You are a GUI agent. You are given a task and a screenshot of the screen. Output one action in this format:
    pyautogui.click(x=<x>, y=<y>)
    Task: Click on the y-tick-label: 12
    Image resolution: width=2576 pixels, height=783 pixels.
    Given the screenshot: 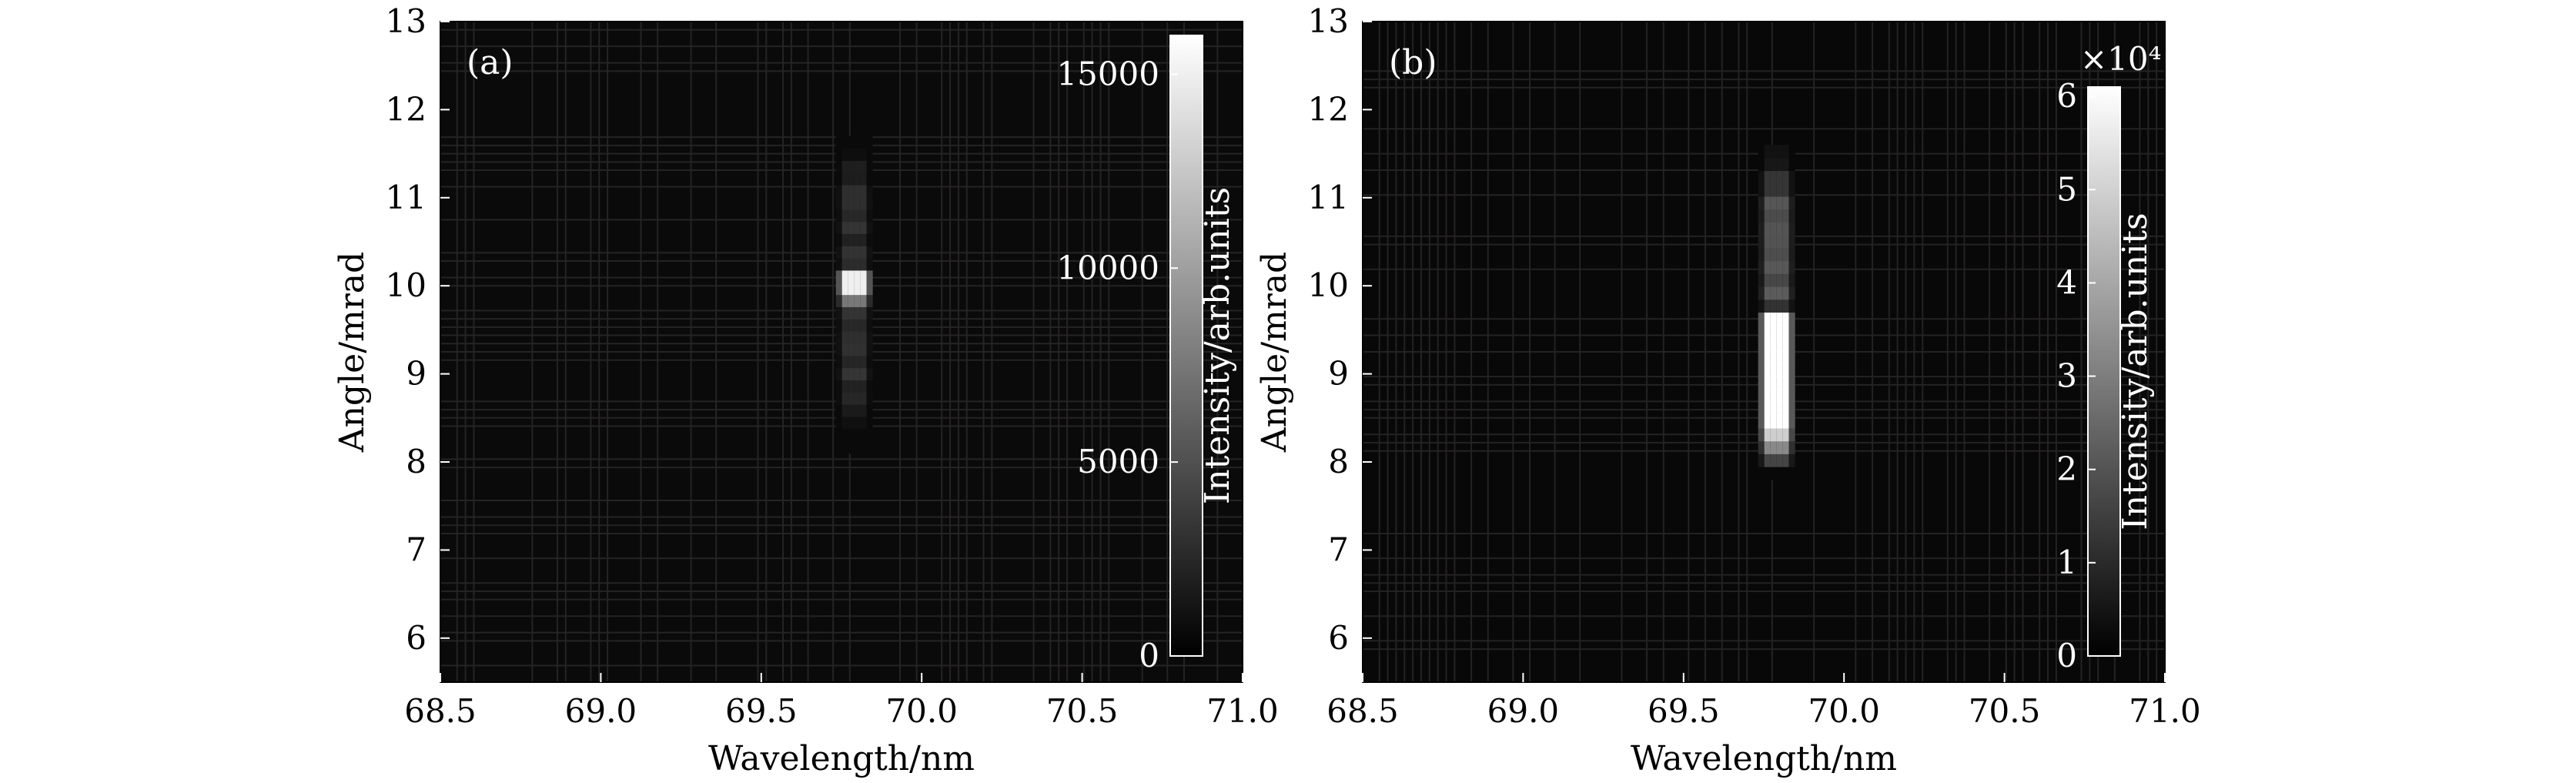 What is the action you would take?
    pyautogui.click(x=407, y=109)
    